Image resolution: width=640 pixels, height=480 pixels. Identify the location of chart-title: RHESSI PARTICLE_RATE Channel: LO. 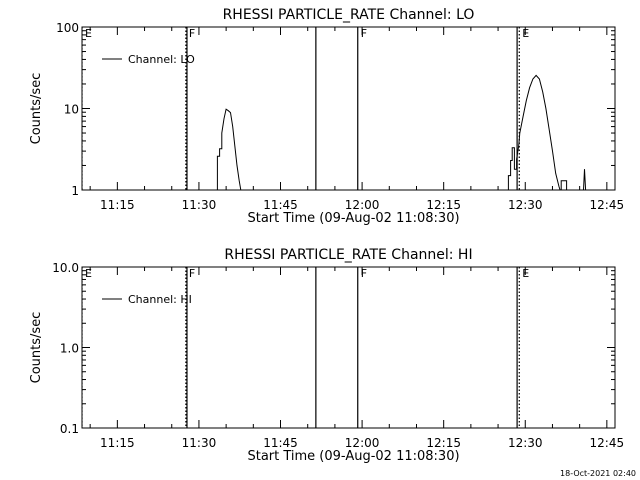
(349, 15).